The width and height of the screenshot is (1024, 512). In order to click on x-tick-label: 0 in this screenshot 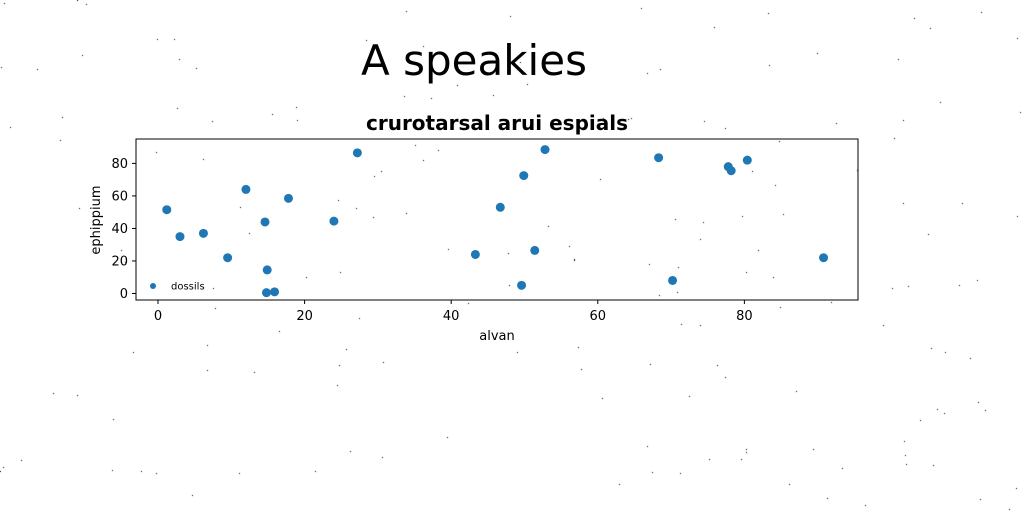, I will do `click(158, 316)`.